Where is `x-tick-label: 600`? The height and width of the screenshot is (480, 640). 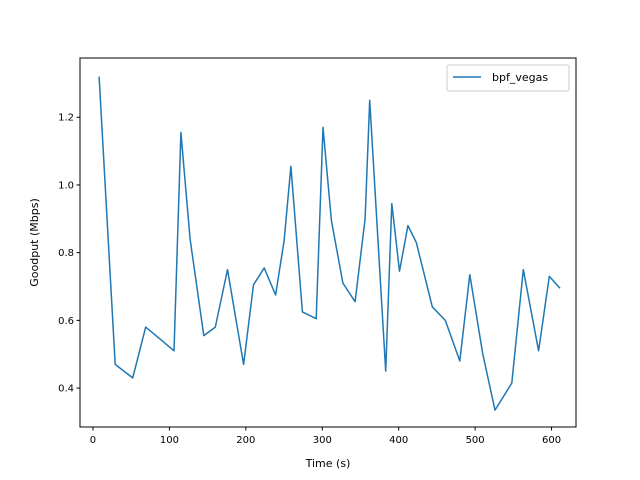
x-tick-label: 600 is located at coordinates (551, 440).